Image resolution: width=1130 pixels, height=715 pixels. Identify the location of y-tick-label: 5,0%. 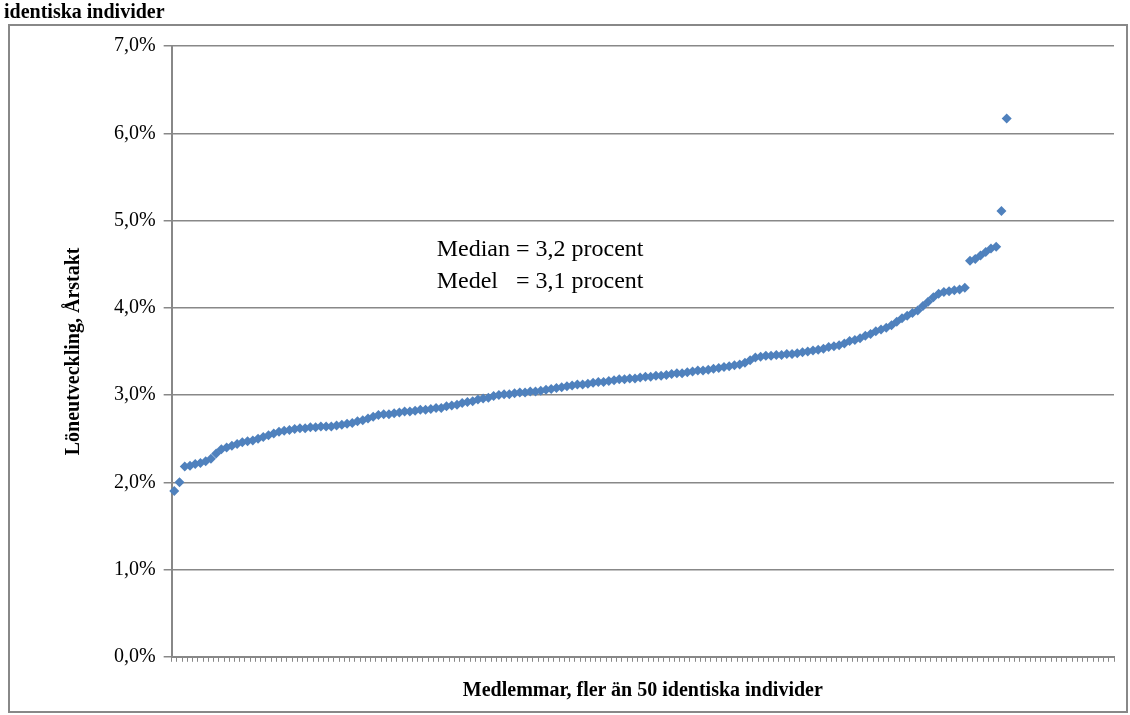
(134, 218).